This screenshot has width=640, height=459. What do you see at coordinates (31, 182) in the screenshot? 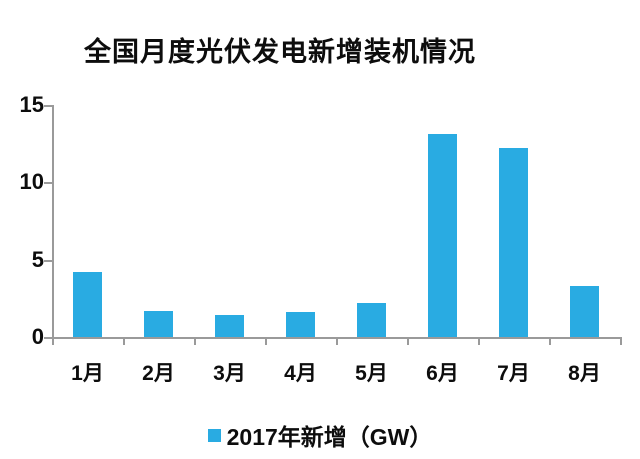
I see `y-tick-label: 10` at bounding box center [31, 182].